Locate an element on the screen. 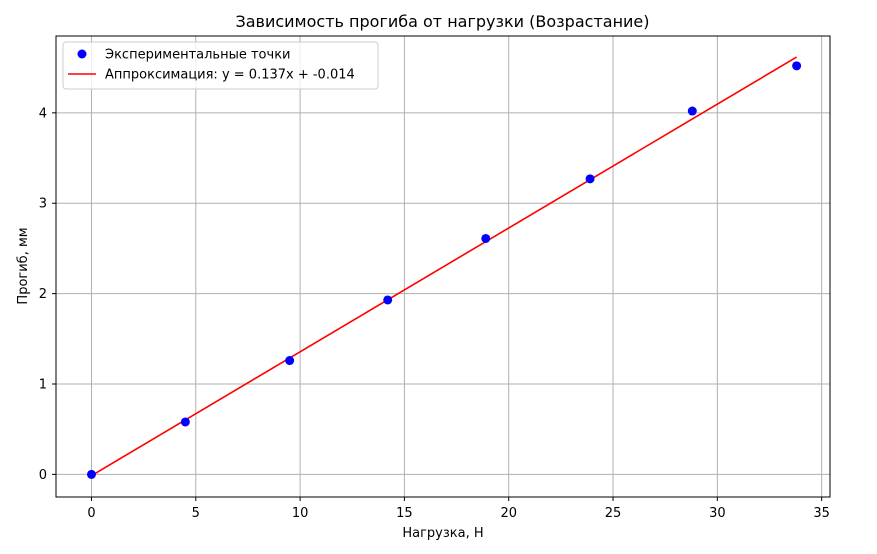  x-tick-label: 30 is located at coordinates (717, 513).